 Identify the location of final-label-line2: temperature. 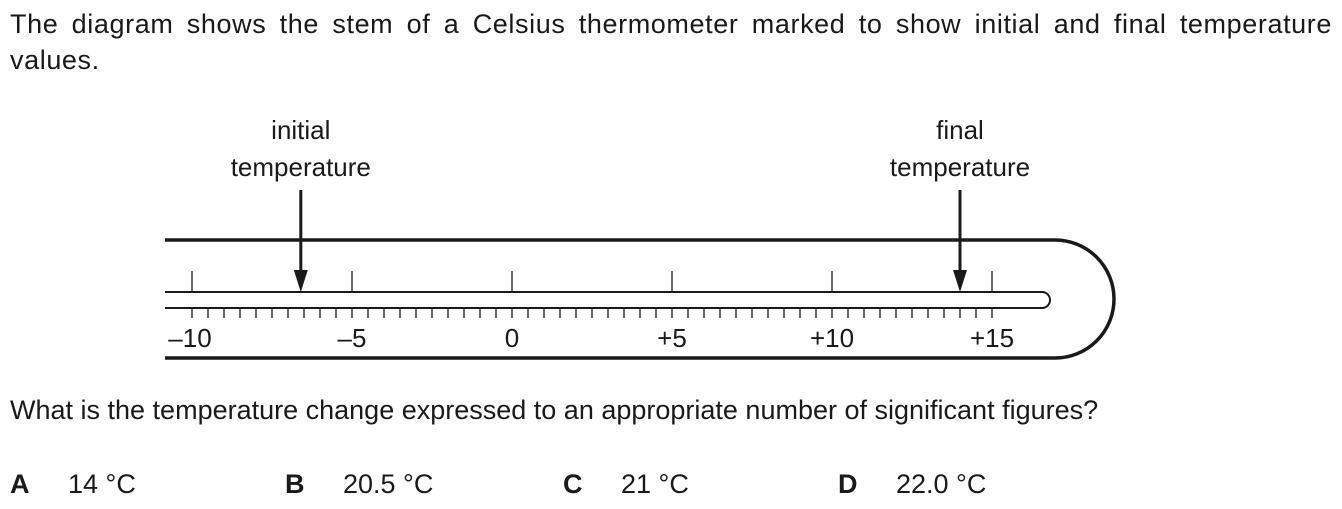
(960, 167).